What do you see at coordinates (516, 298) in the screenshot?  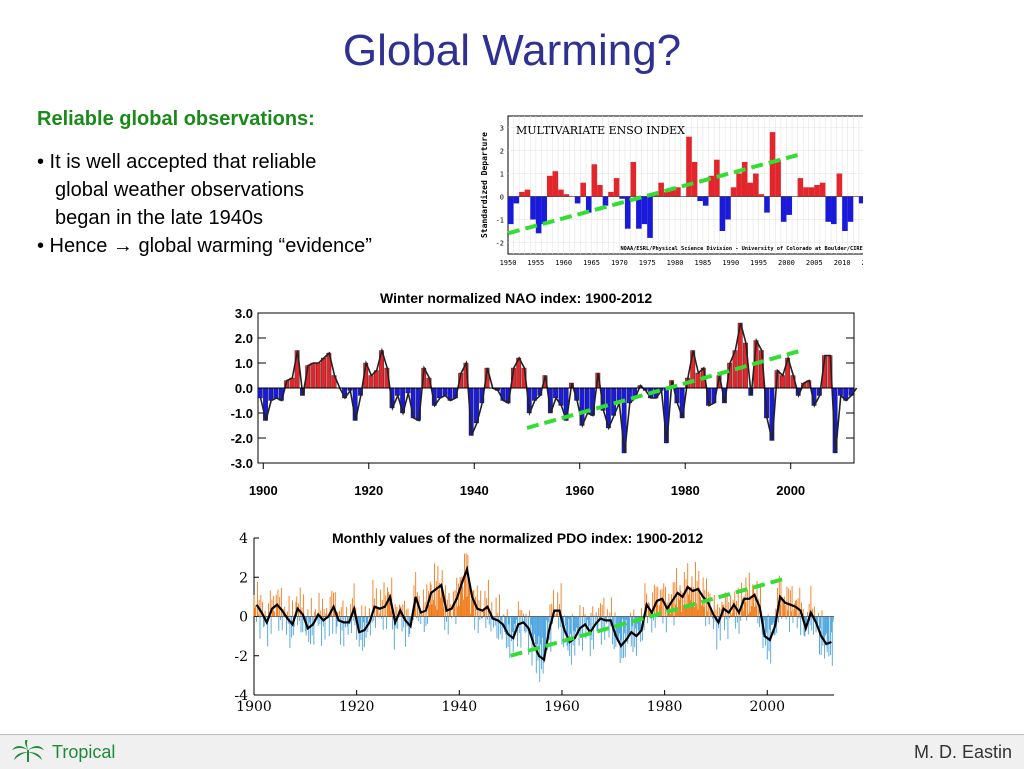 I see `nao-chart-title: Winter normalized NAO index: 1900-2012` at bounding box center [516, 298].